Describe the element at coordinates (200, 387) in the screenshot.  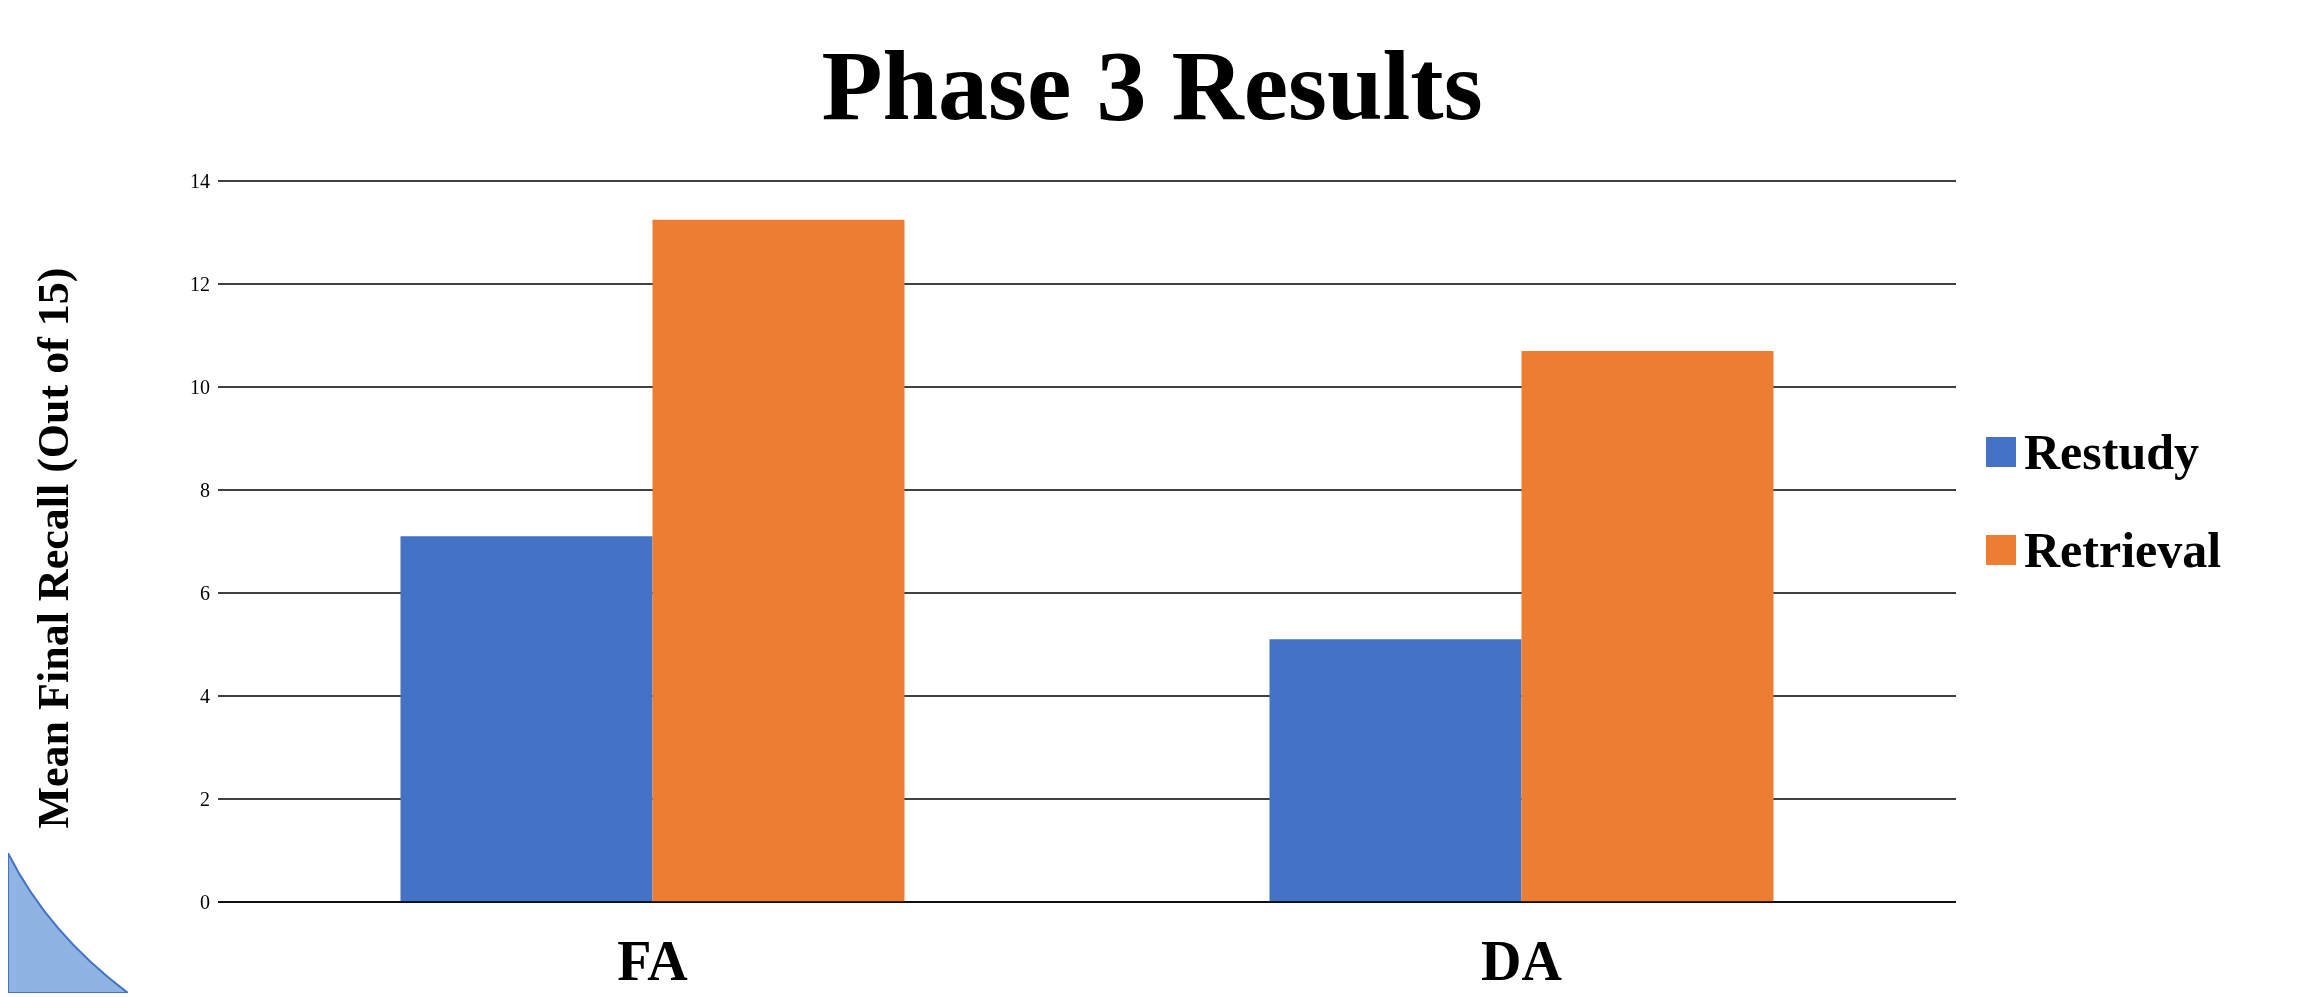
I see `y-tick-label: 10` at that location.